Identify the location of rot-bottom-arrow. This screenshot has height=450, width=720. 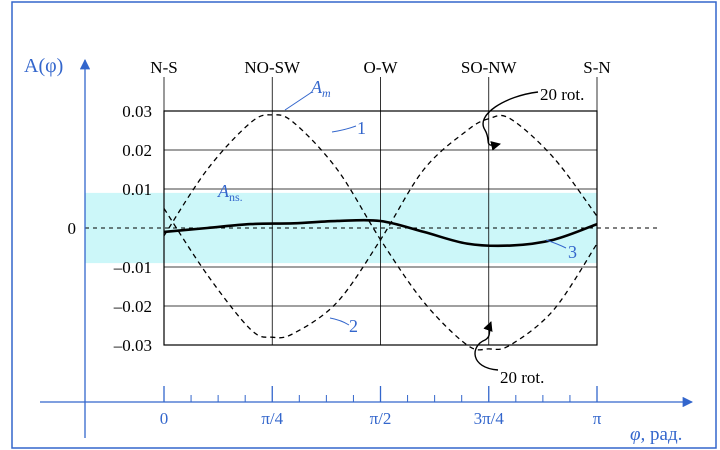
(486, 346).